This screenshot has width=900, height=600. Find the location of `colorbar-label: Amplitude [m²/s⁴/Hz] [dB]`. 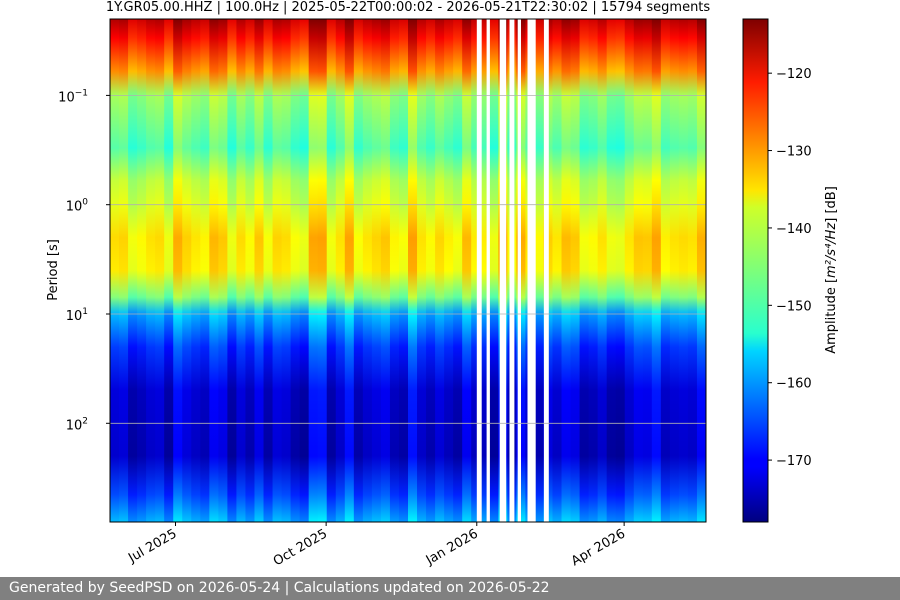

colorbar-label: Amplitude [m²/s⁴/Hz] [dB] is located at coordinates (831, 270).